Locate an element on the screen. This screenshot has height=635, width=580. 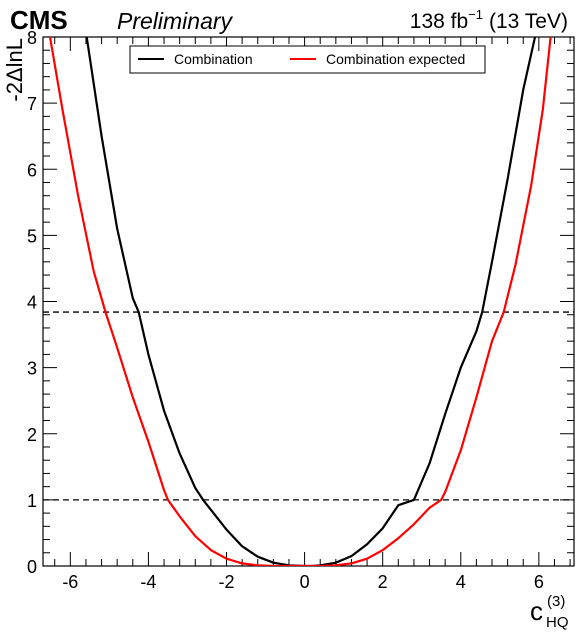
x-tick-label: 6 is located at coordinates (539, 582).